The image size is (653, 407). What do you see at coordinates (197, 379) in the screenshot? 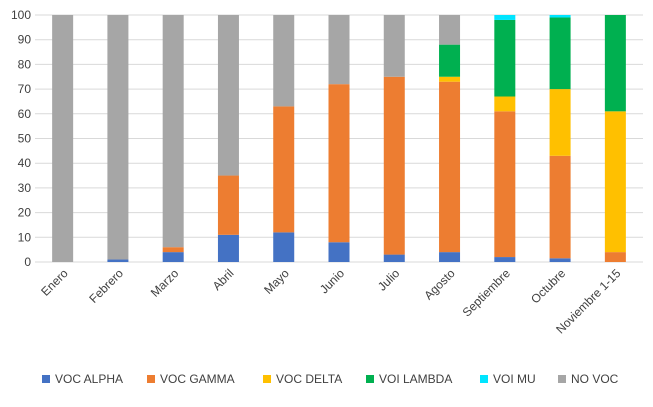
I see `legend-label: VOC GAMMA` at bounding box center [197, 379].